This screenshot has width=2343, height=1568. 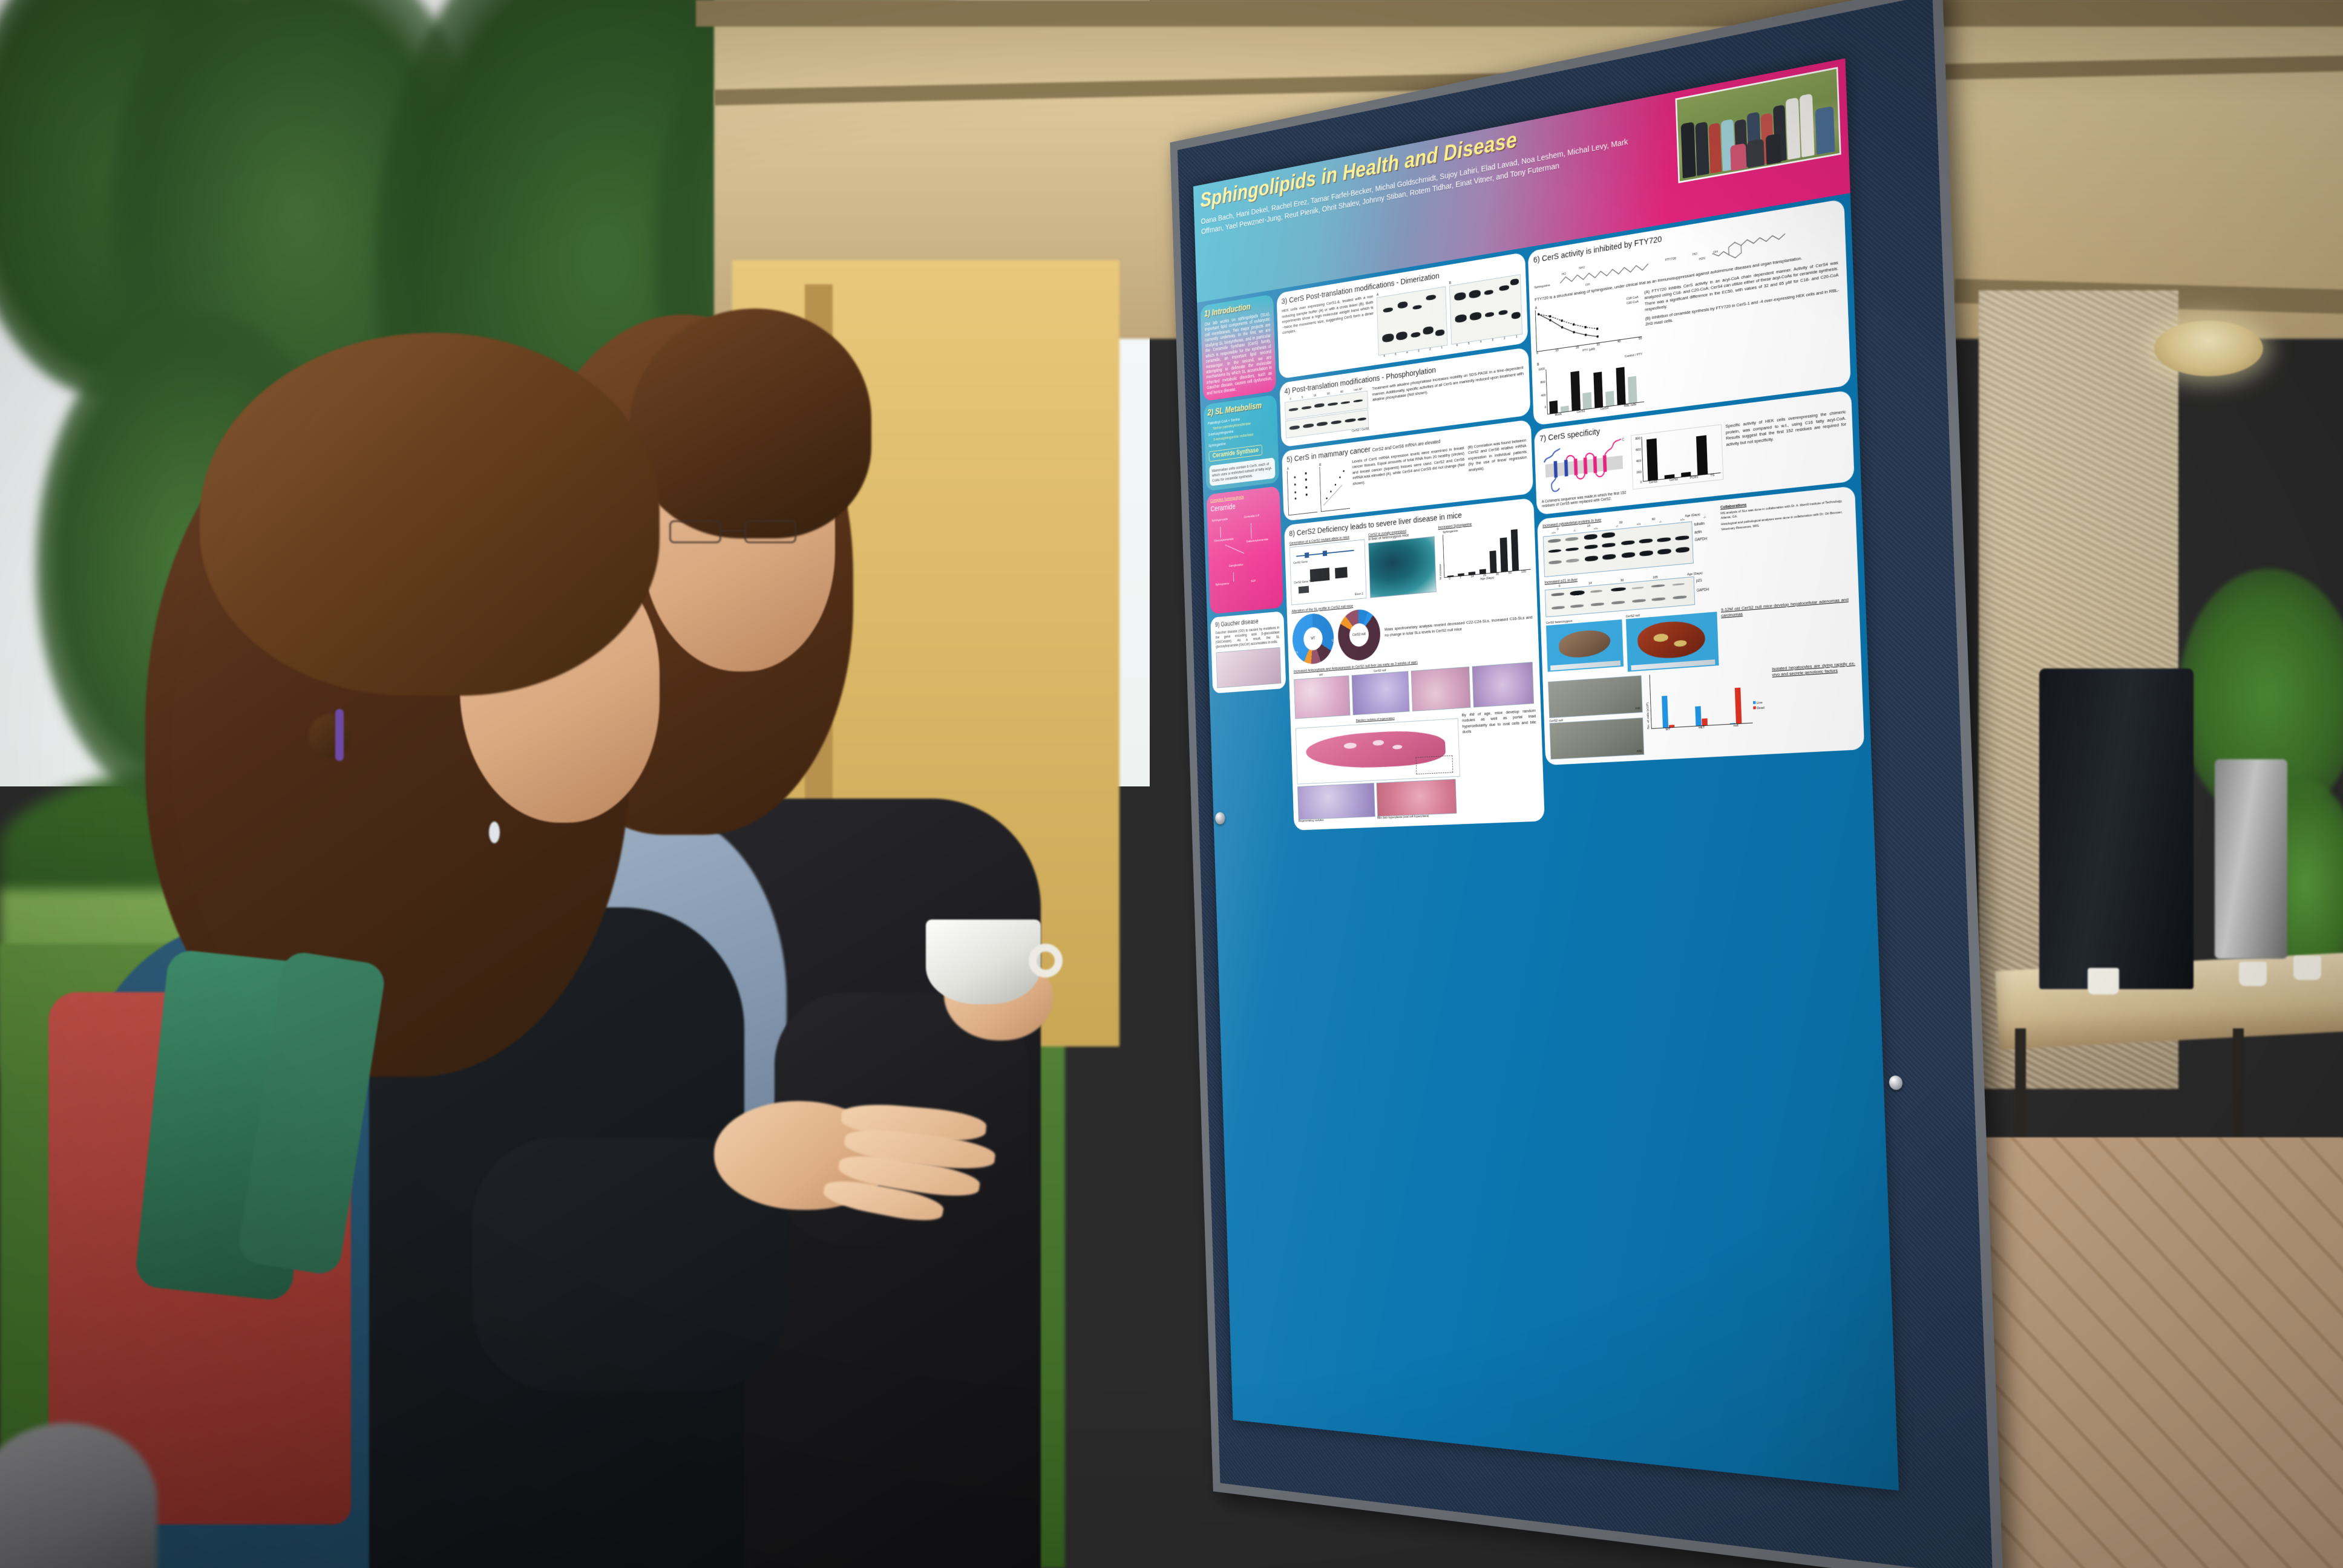 What do you see at coordinates (750, 423) in the screenshot?
I see `person-back-hair-front` at bounding box center [750, 423].